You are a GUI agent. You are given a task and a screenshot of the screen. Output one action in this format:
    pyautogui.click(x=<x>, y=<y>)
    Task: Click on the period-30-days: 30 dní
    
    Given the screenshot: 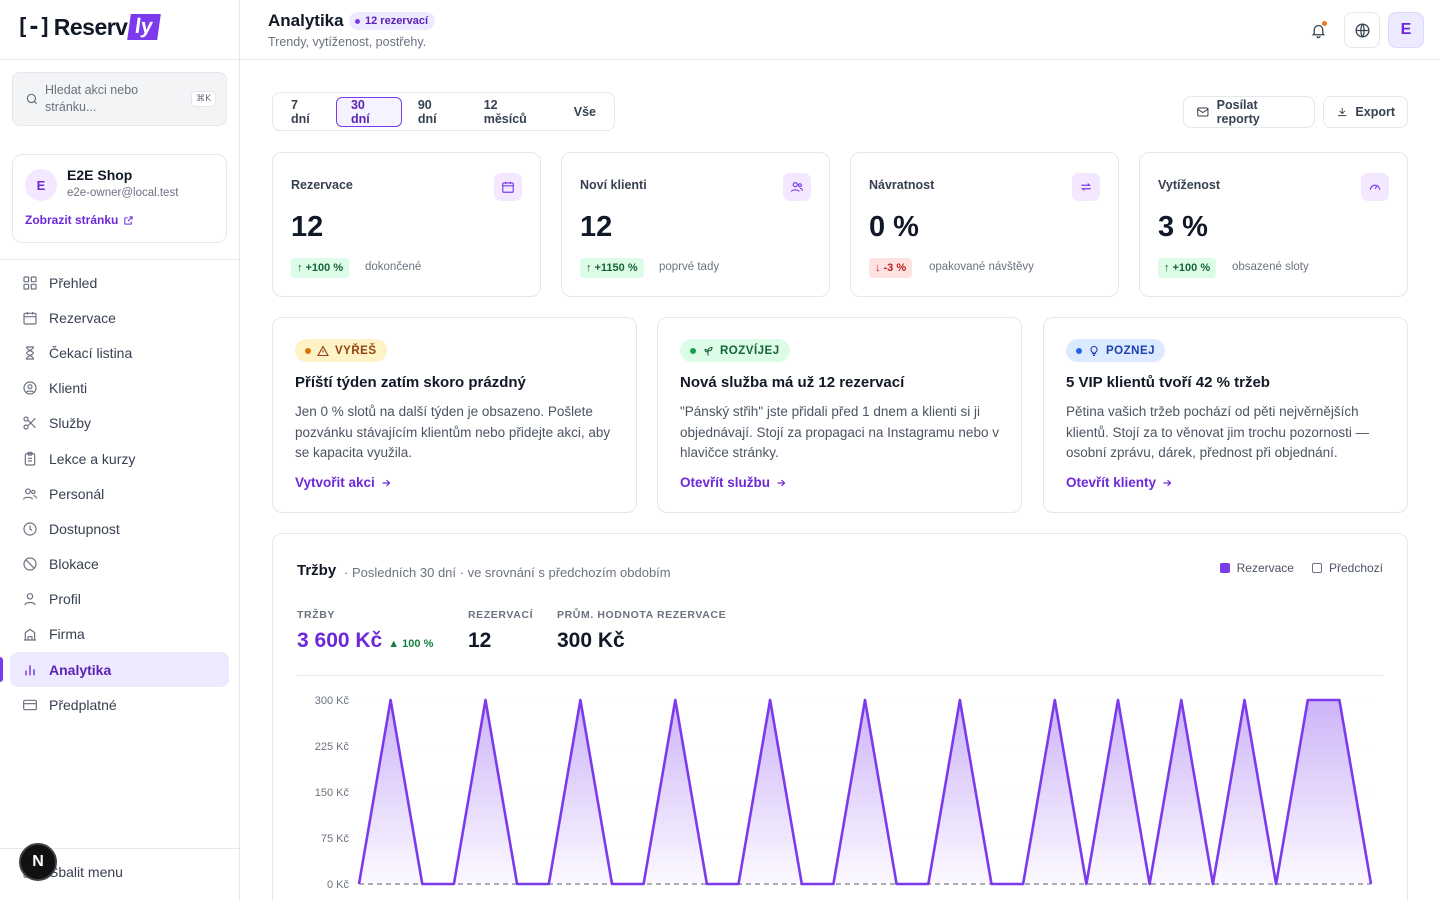 What is the action you would take?
    pyautogui.click(x=368, y=111)
    